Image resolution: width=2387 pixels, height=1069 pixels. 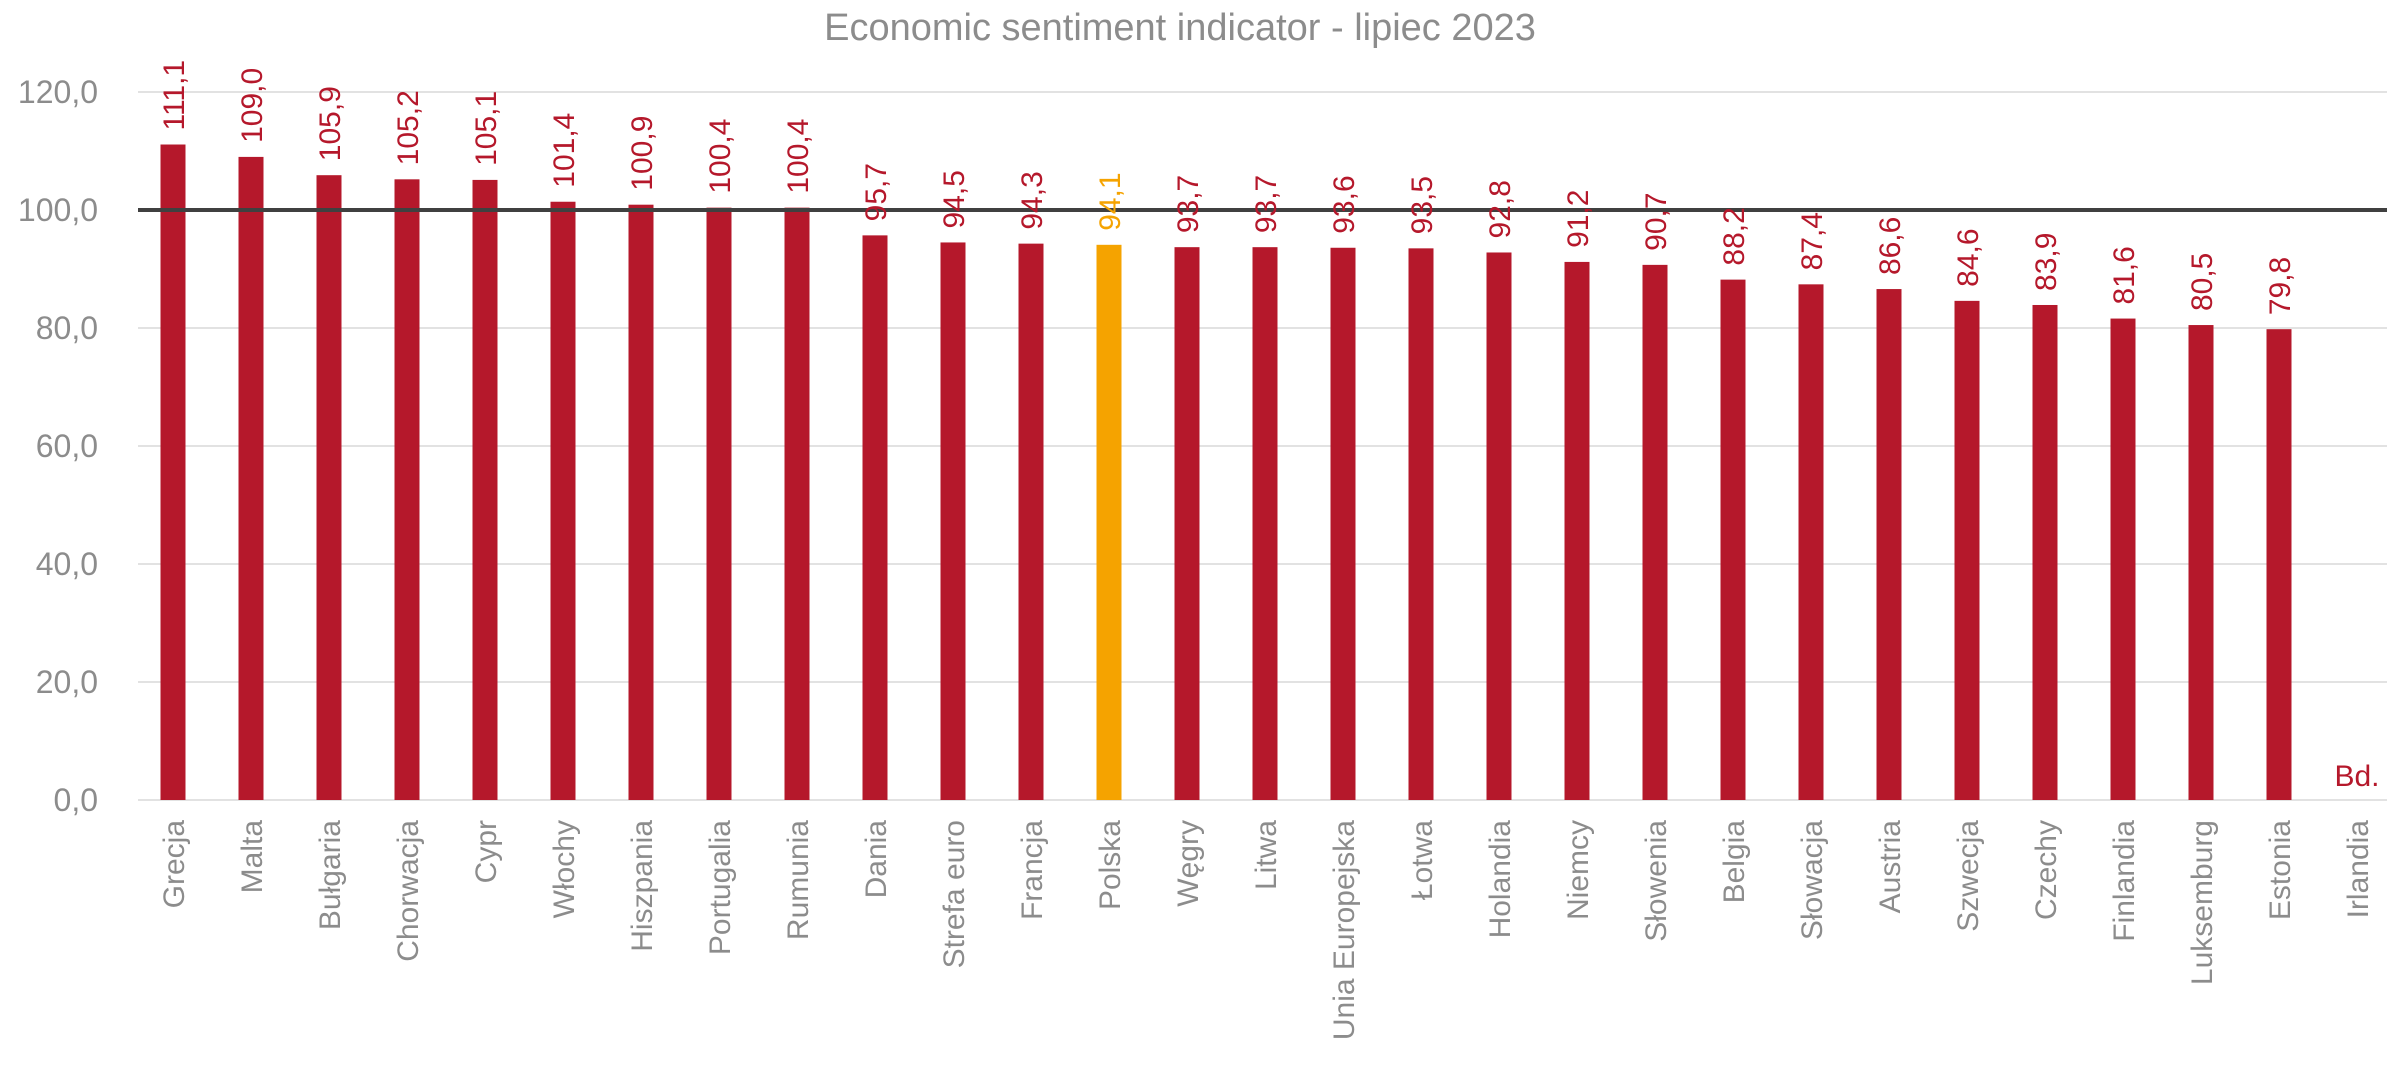 I want to click on x-tick-label: Słowenia, so click(x=1656, y=881).